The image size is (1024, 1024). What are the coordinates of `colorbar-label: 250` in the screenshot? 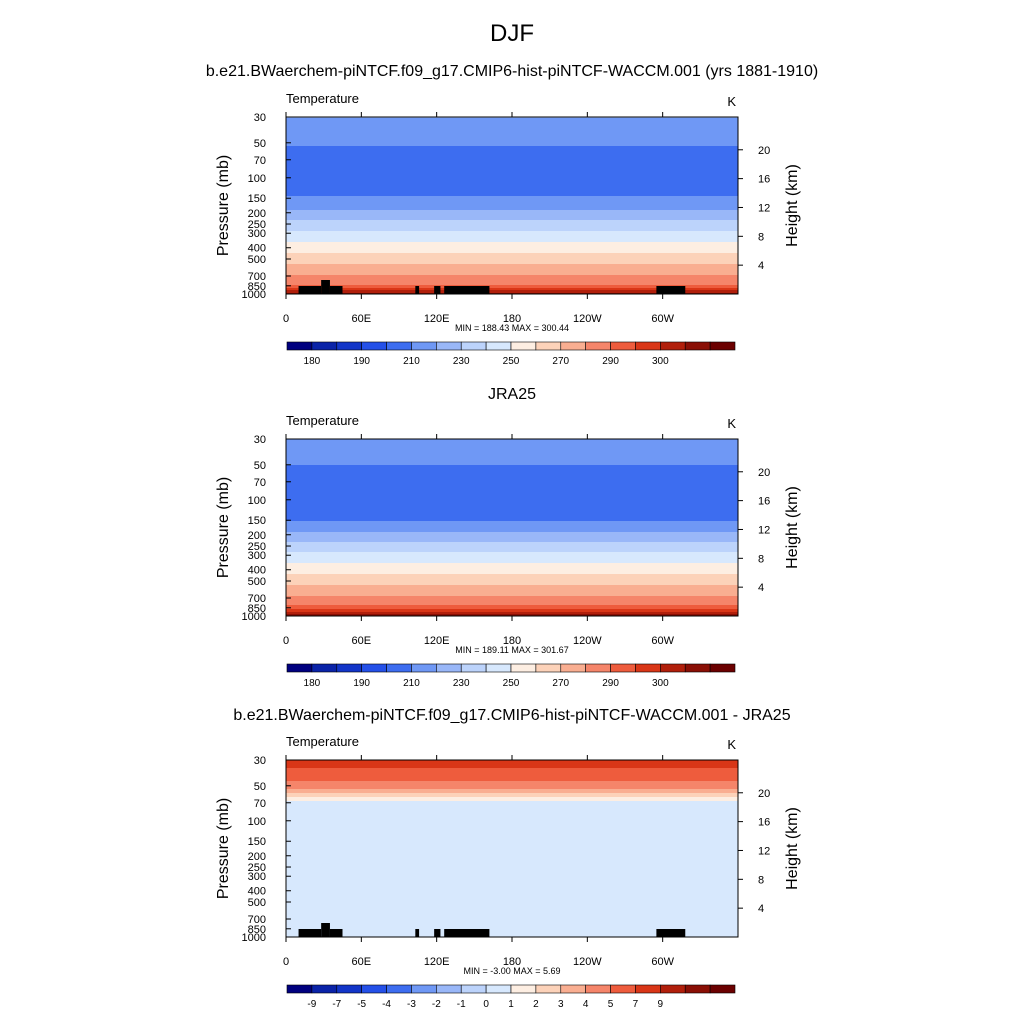 It's located at (511, 683).